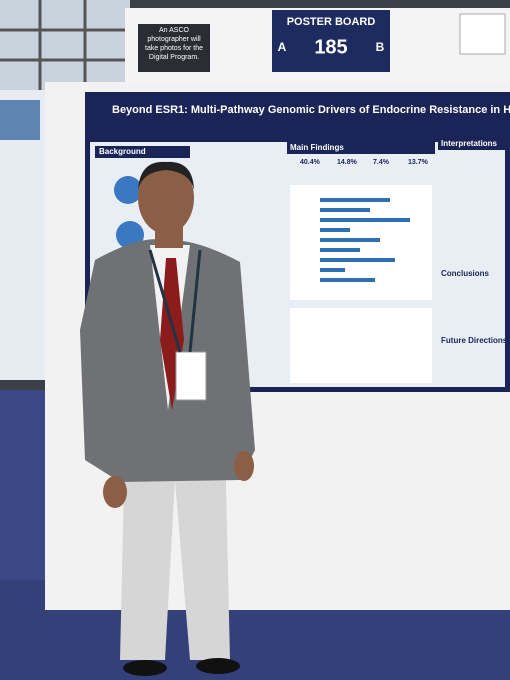 The image size is (510, 680). Describe the element at coordinates (474, 340) in the screenshot. I see `section-title: Future Directions` at that location.